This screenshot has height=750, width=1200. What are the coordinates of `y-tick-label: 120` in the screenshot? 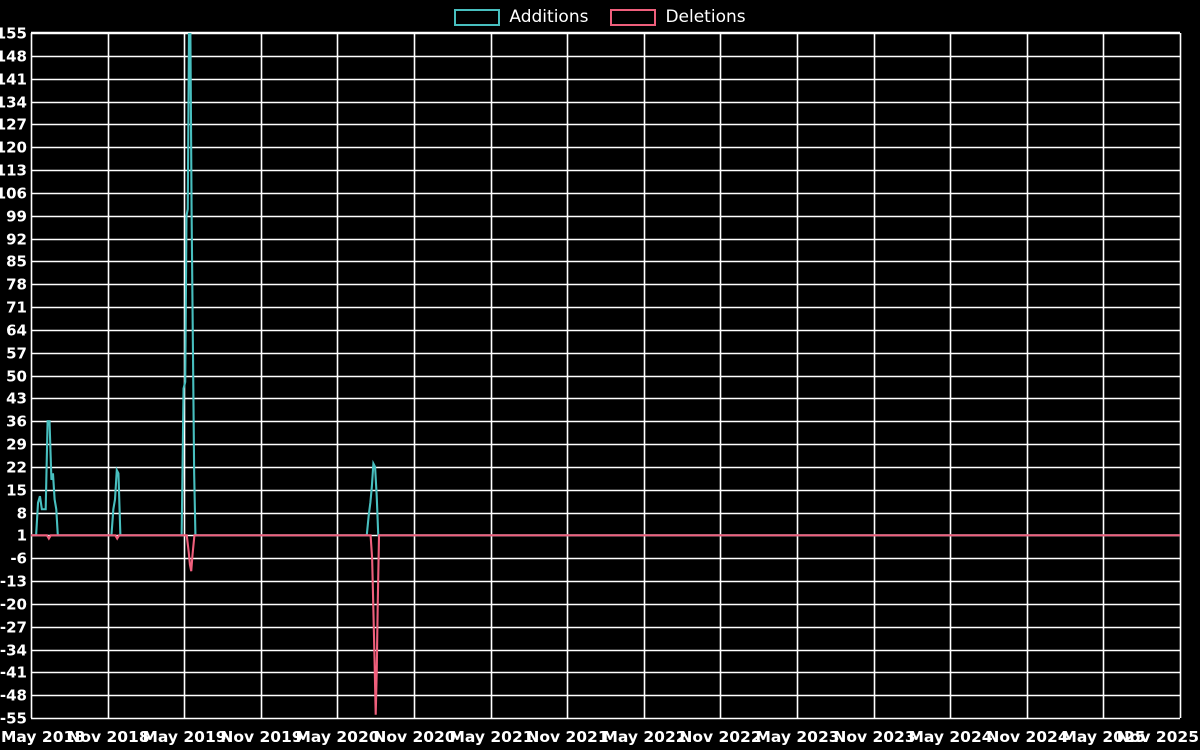 It's located at (13, 148).